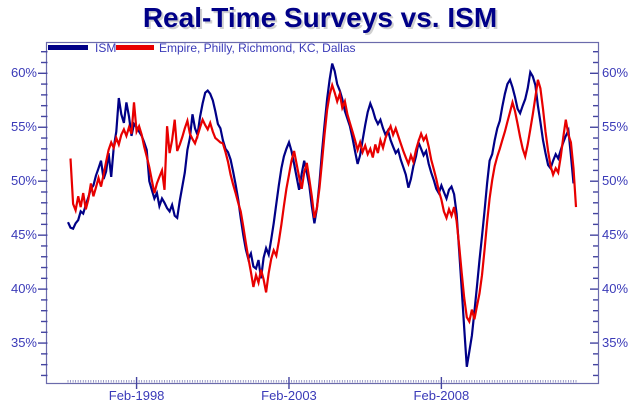 The image size is (640, 415). I want to click on y-tick-label-left: 35%, so click(23, 343).